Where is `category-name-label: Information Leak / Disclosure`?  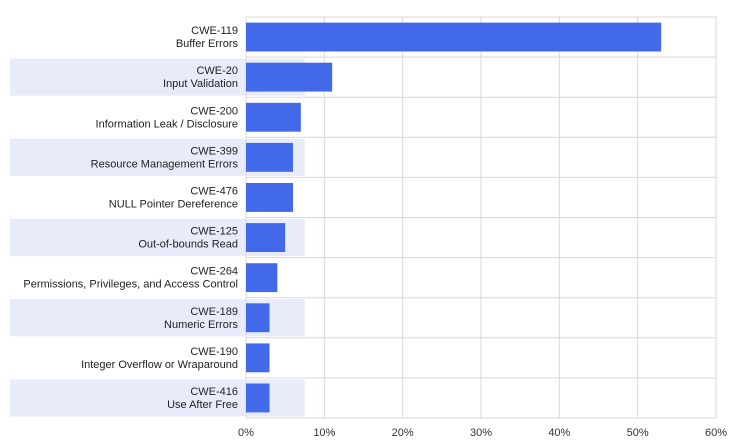
category-name-label: Information Leak / Disclosure is located at coordinates (167, 124).